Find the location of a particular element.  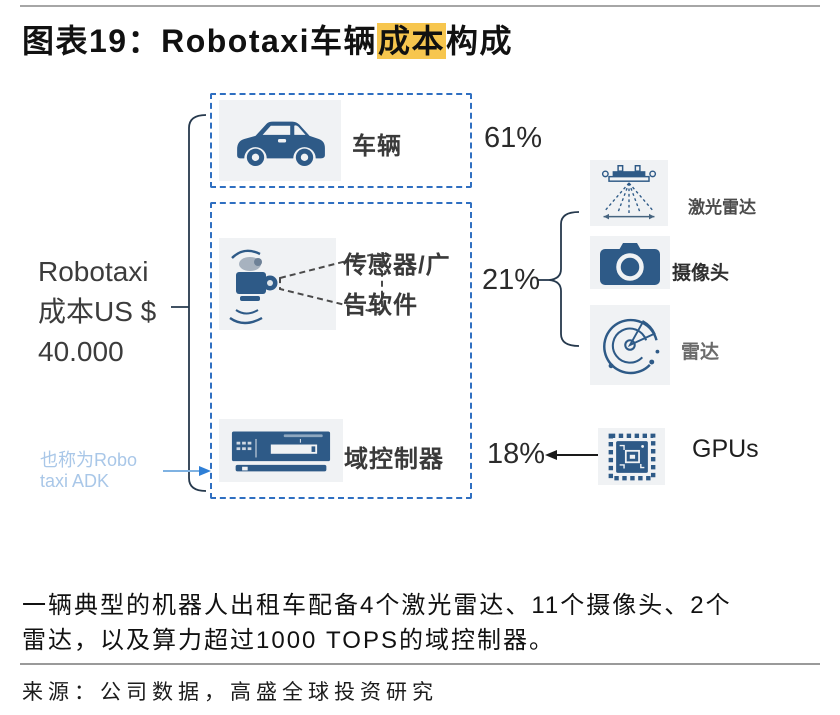

main-bracket is located at coordinates (197, 303).